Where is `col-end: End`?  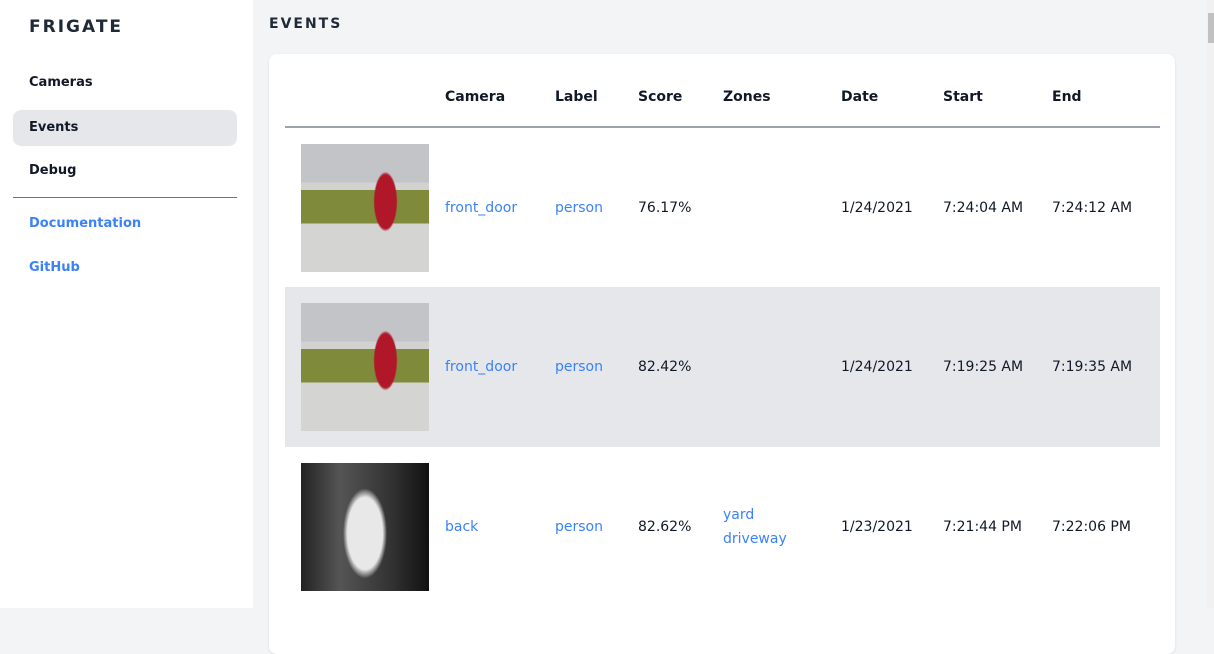
col-end: End is located at coordinates (1106, 91).